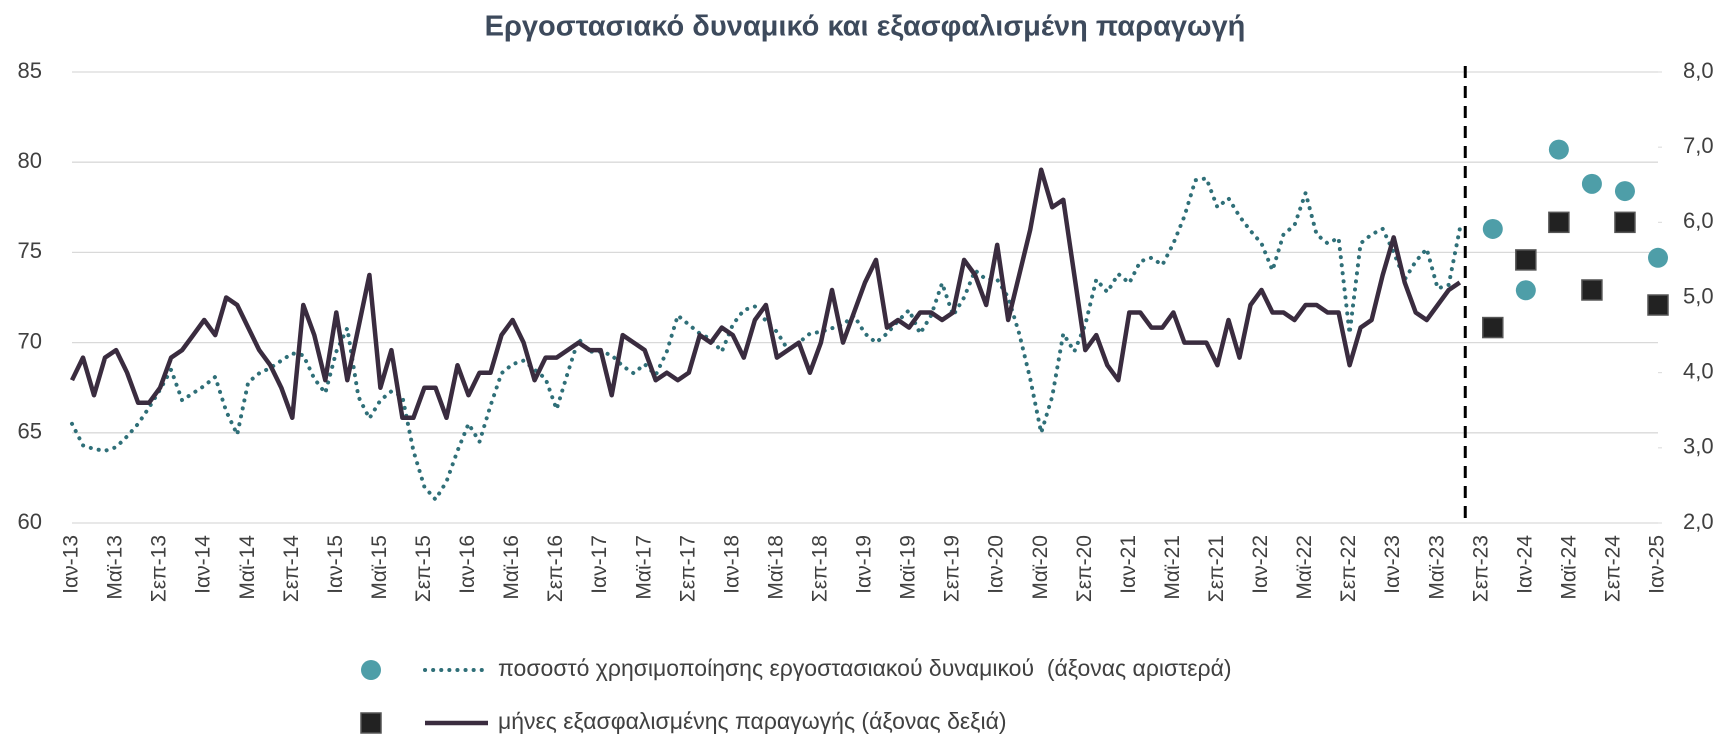 The height and width of the screenshot is (738, 1729). Describe the element at coordinates (643, 567) in the screenshot. I see `x-tick-label: Μαϊ-17` at that location.